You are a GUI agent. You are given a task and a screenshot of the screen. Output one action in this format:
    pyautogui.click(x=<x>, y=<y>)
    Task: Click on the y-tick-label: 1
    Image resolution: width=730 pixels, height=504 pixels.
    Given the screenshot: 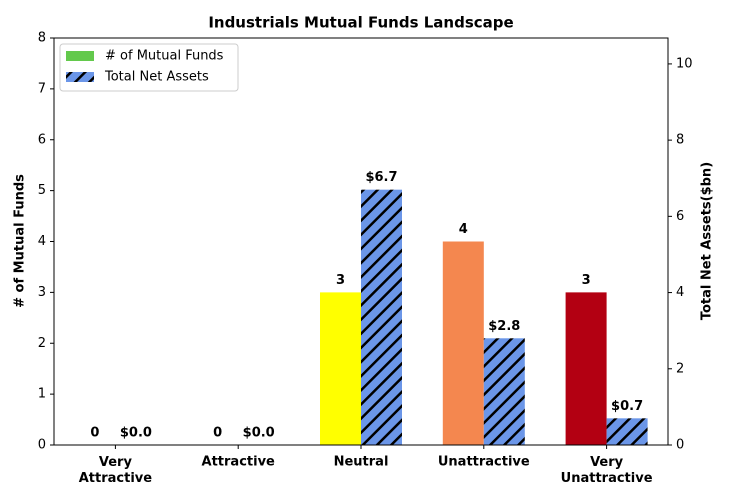 What is the action you would take?
    pyautogui.click(x=42, y=394)
    